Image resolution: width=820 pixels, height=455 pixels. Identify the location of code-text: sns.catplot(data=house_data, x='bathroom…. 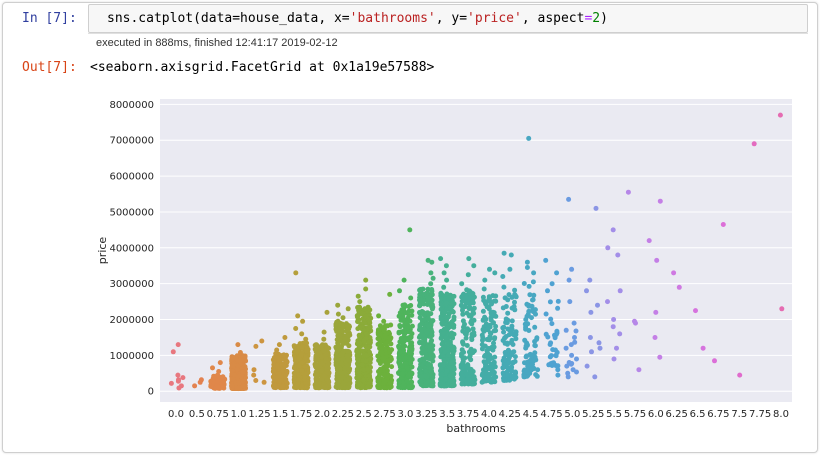
(357, 18).